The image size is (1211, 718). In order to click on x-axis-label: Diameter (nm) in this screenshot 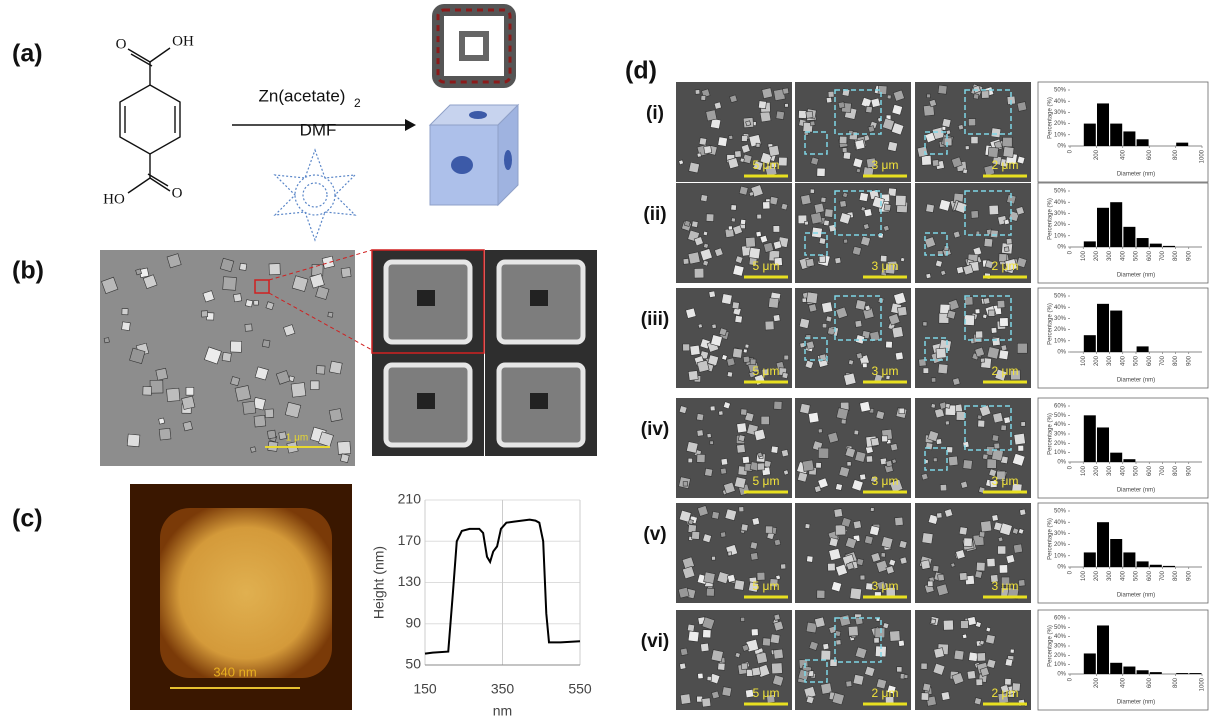, I will do `click(1136, 703)`.